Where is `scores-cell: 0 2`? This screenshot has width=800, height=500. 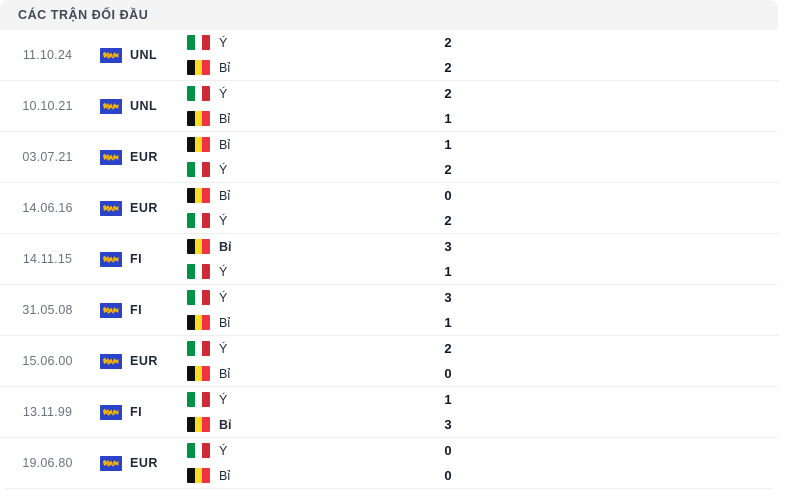 scores-cell: 0 2 is located at coordinates (448, 208).